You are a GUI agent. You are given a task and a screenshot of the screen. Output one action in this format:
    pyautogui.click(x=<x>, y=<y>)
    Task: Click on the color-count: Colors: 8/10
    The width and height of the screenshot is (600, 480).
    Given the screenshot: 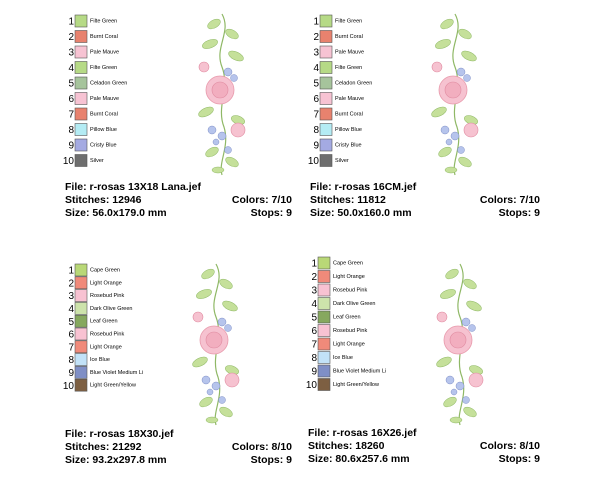 What is the action you would take?
    pyautogui.click(x=510, y=446)
    